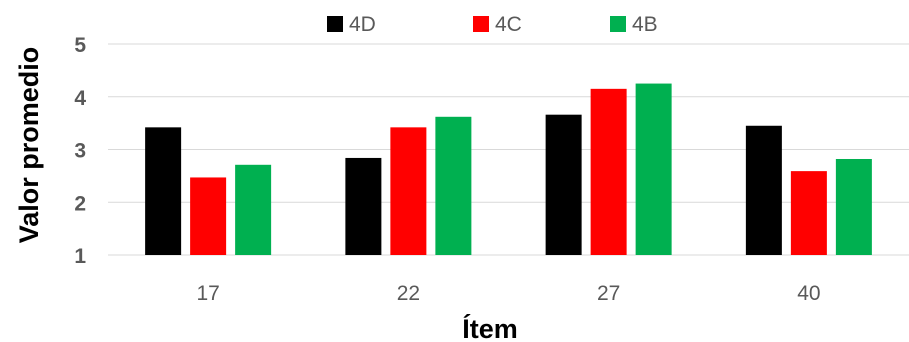 This screenshot has width=909, height=342. I want to click on x-axis-title: Ítem, so click(490, 327).